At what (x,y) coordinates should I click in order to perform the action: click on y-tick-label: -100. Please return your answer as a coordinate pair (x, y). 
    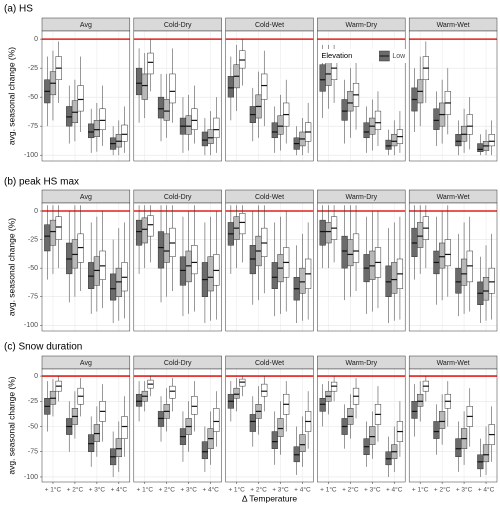
    Looking at the image, I should click on (31, 477).